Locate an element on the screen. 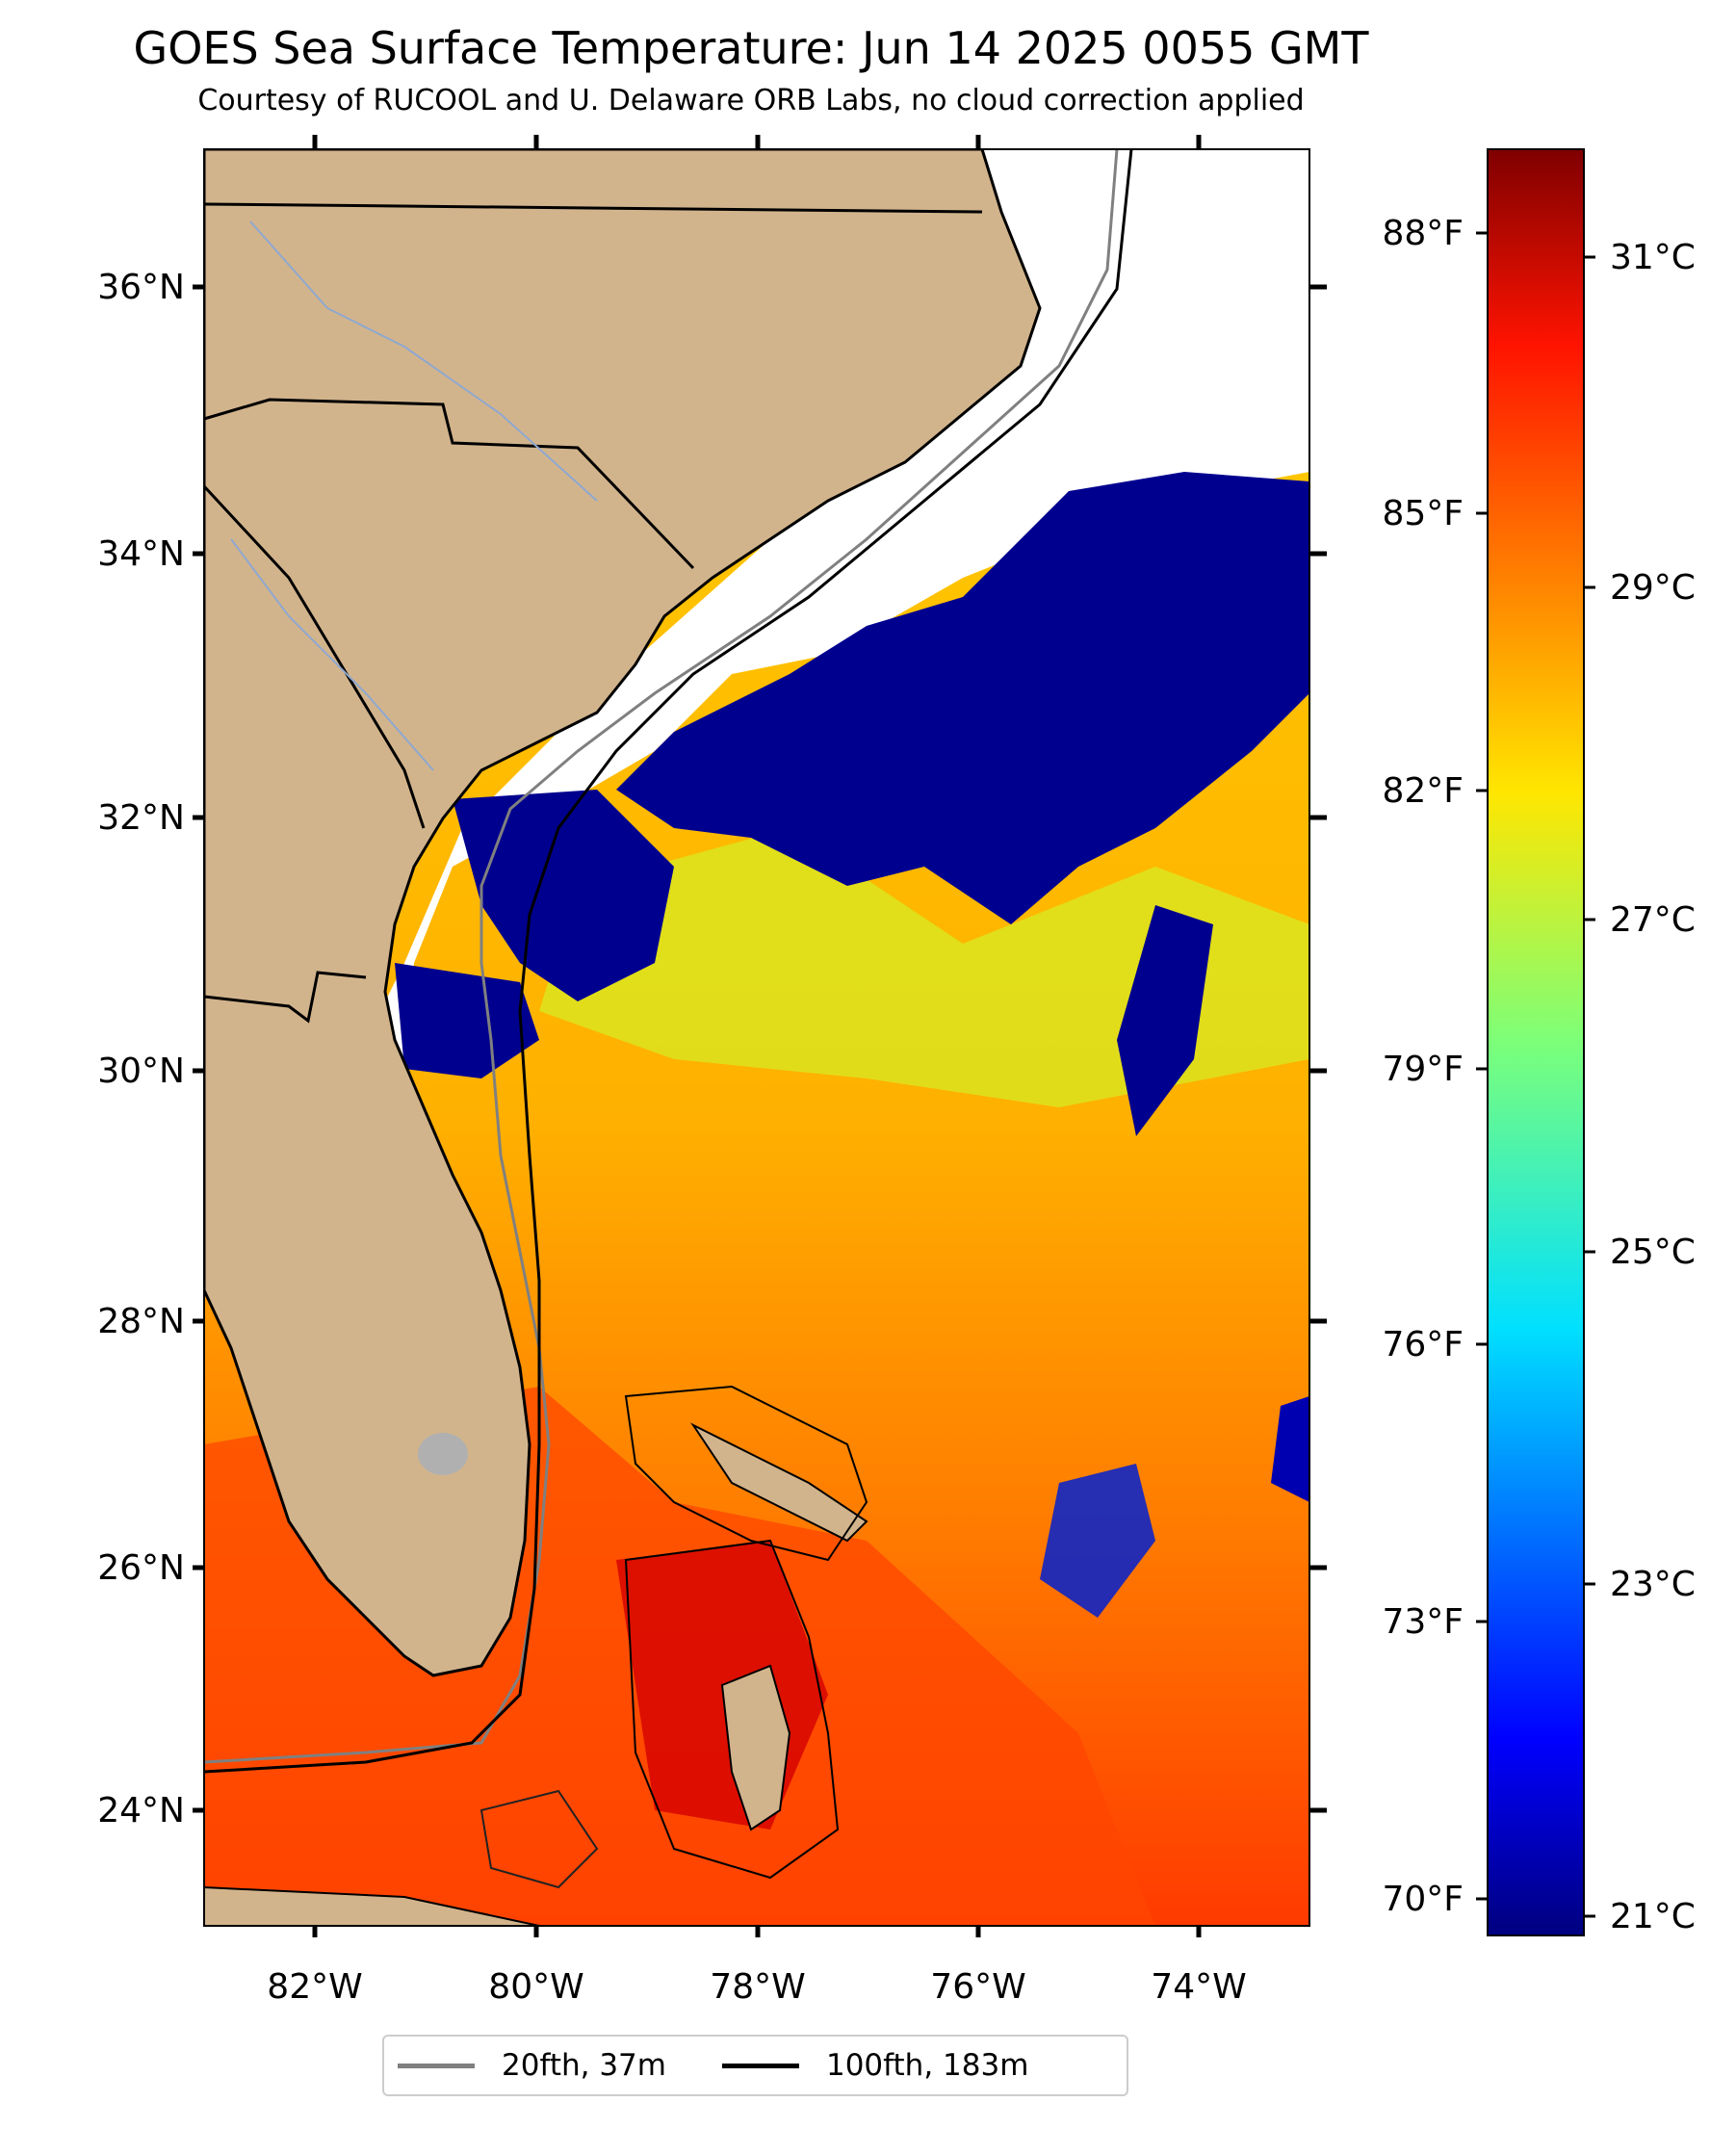 This screenshot has width=1736, height=2129. lon-label-80: 80°W is located at coordinates (535, 1987).